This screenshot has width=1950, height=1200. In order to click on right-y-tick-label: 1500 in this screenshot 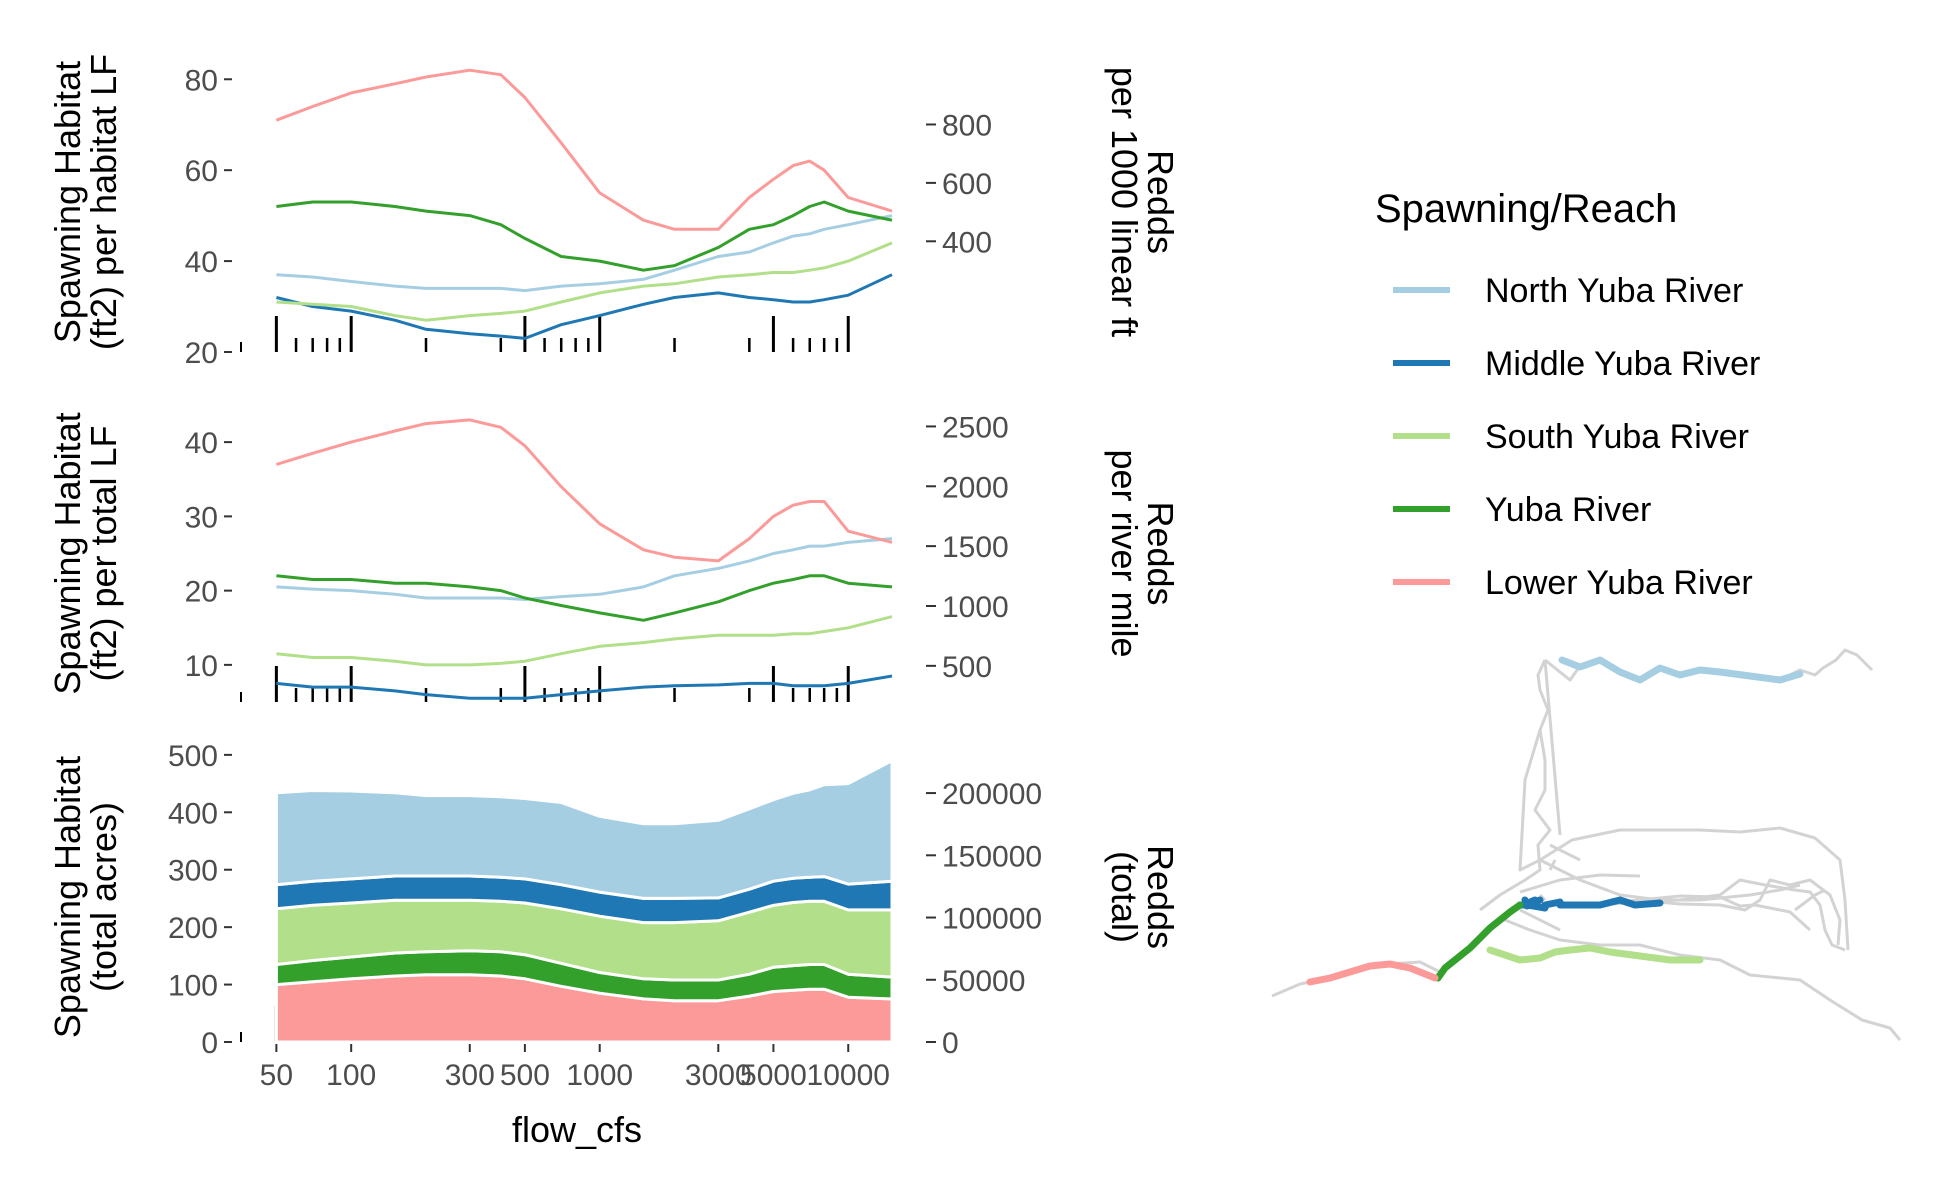, I will do `click(975, 547)`.